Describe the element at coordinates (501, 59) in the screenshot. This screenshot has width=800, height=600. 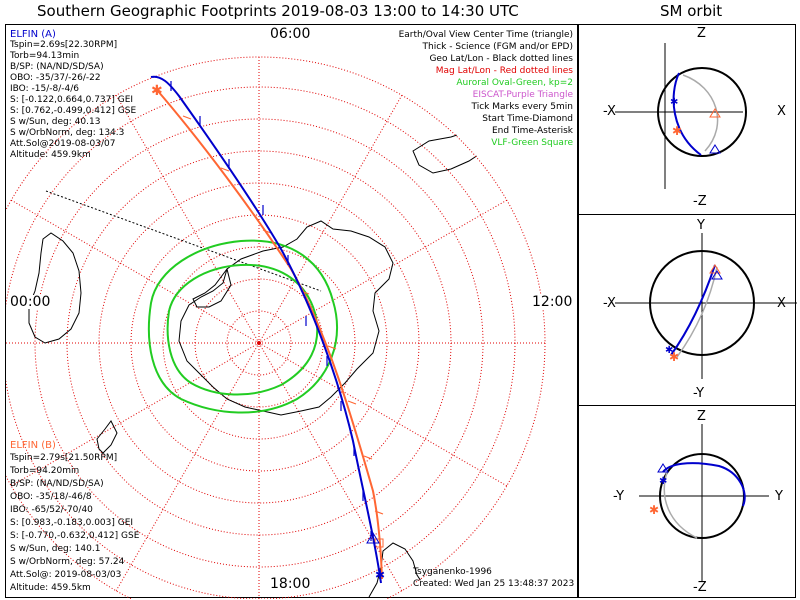
I see `legend-item: Geo Lat/Lon - Black dotted lines` at that location.